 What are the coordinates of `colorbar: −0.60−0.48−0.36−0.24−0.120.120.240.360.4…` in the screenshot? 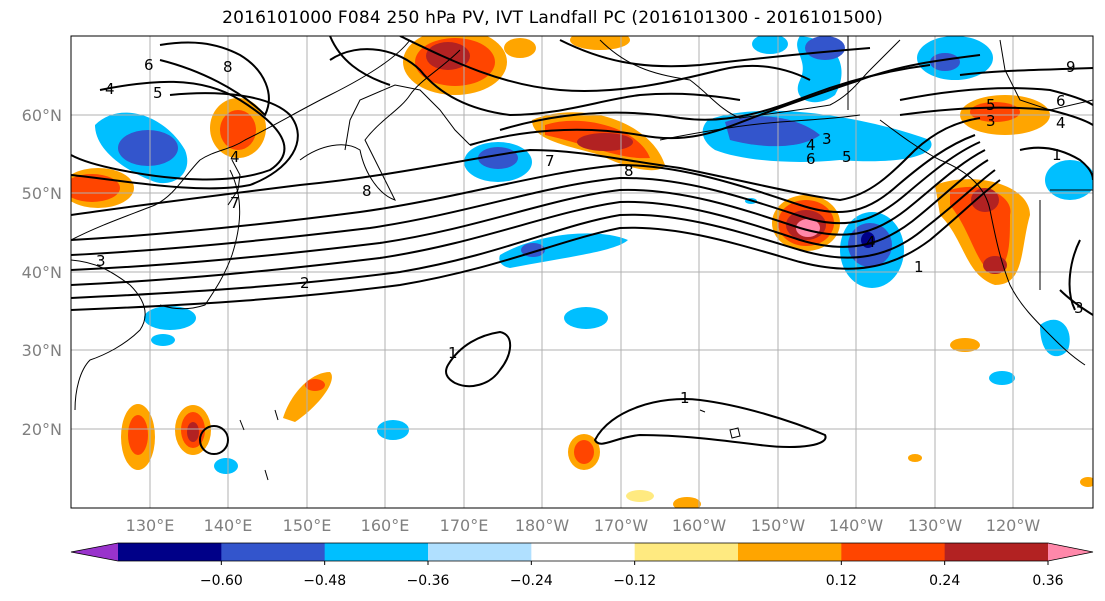 It's located at (582, 565).